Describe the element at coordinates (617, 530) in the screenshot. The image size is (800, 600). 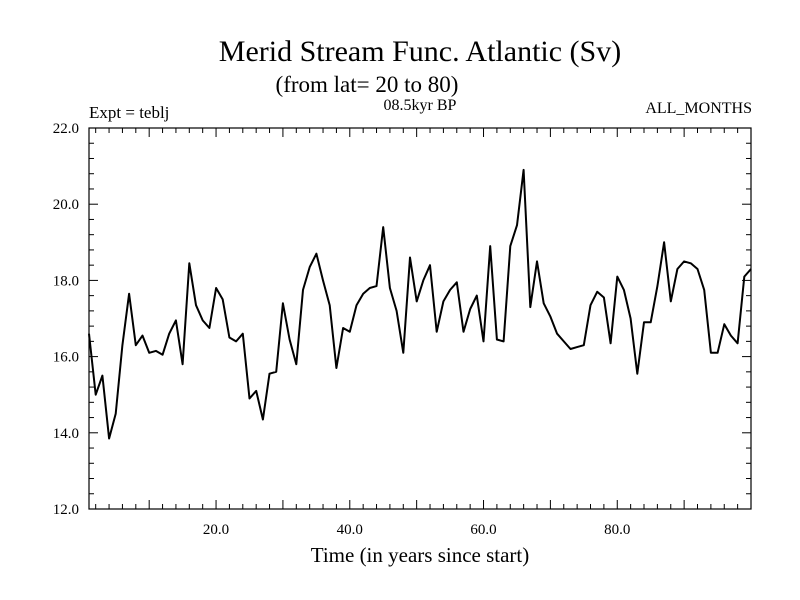
I see `x-tick-label: 80.0` at that location.